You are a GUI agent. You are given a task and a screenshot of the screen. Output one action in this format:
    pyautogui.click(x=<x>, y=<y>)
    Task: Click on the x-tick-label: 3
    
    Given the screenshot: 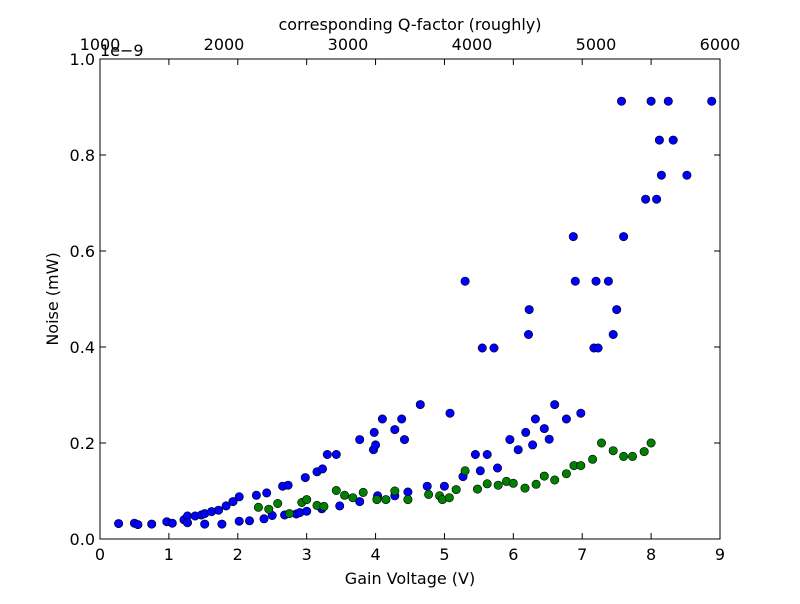 What is the action you would take?
    pyautogui.click(x=307, y=554)
    